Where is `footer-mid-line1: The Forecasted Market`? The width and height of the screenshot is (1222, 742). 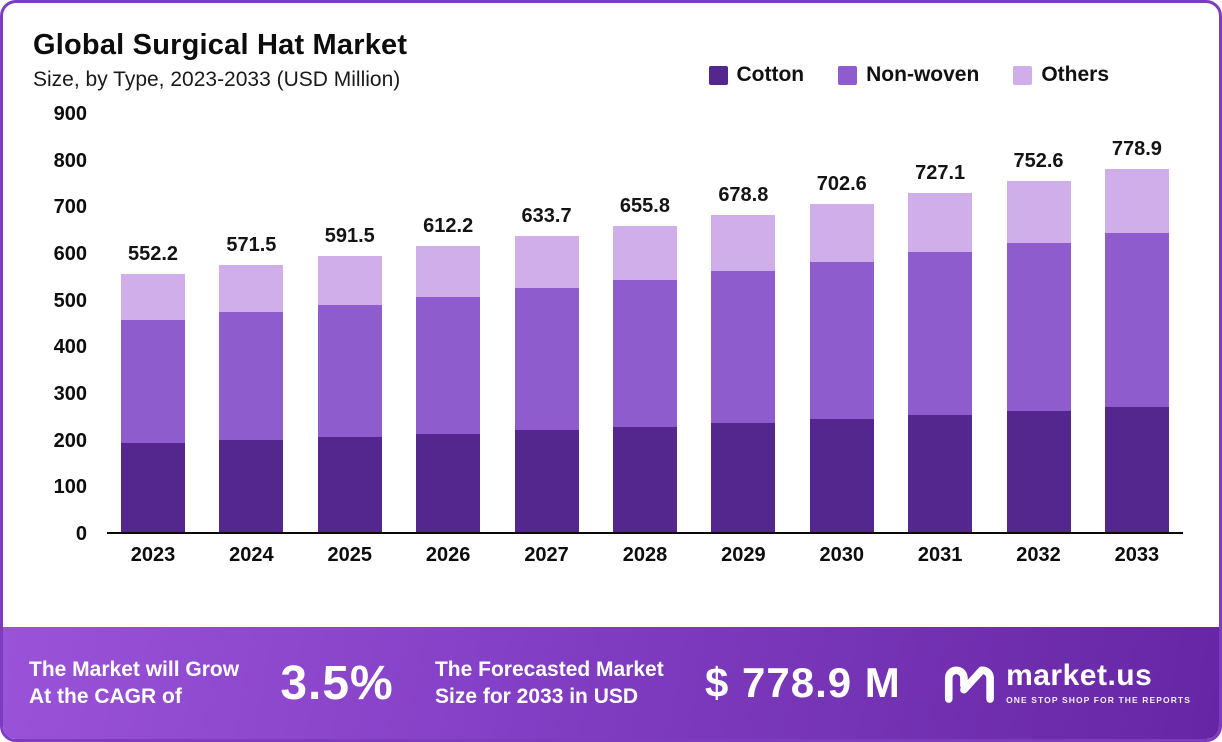
footer-mid-line1: The Forecasted Market is located at coordinates (549, 669).